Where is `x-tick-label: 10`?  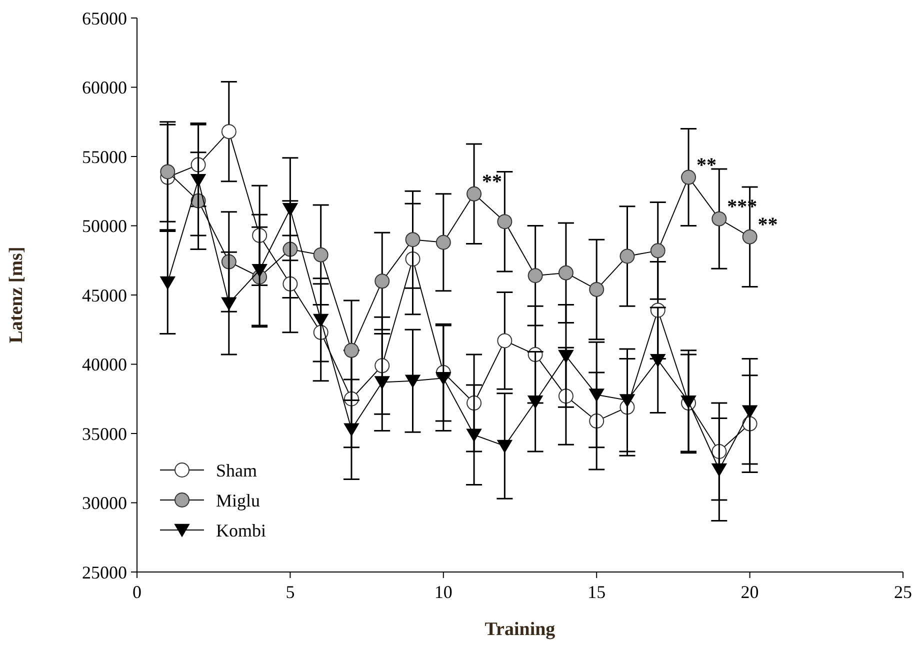 x-tick-label: 10 is located at coordinates (443, 592).